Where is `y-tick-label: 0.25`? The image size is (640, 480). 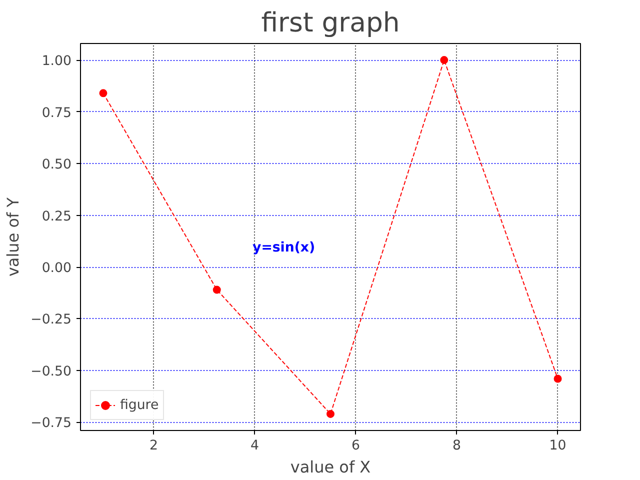
y-tick-label: 0.25 is located at coordinates (57, 216).